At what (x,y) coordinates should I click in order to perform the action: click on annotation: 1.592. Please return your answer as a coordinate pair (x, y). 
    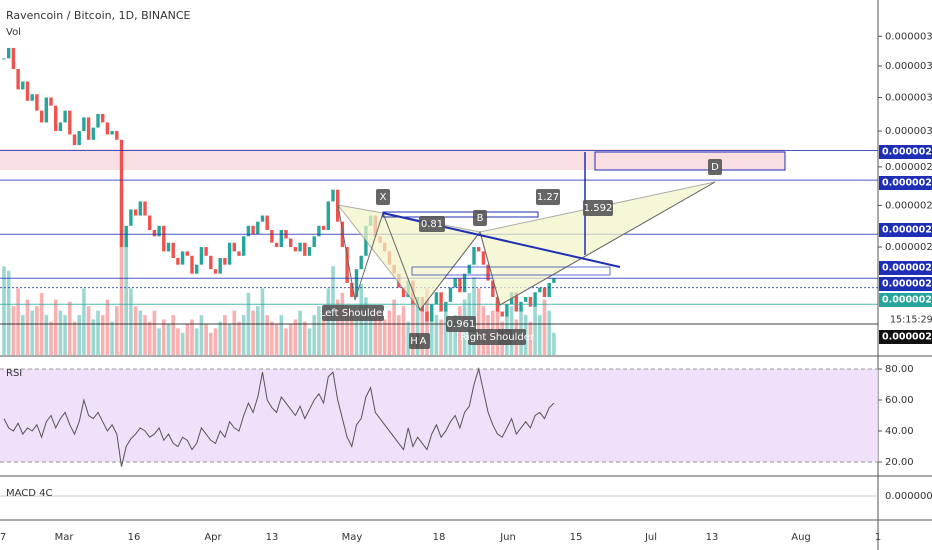
    Looking at the image, I should click on (598, 208).